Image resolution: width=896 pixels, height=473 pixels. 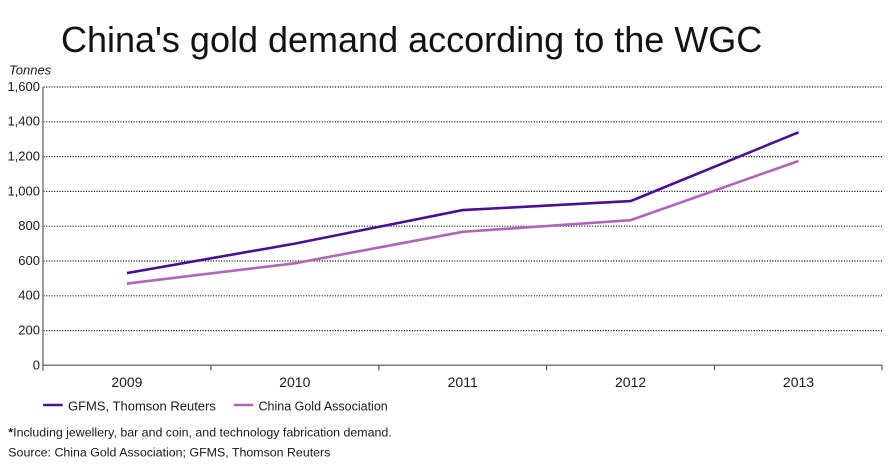 What do you see at coordinates (23, 86) in the screenshot?
I see `svg-text: 1,600` at bounding box center [23, 86].